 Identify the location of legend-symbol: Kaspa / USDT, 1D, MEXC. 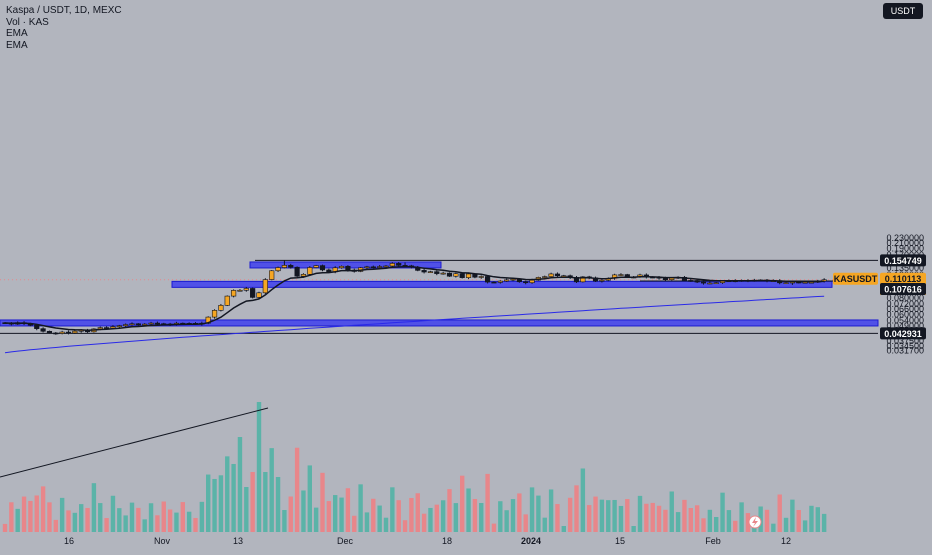
(64, 10).